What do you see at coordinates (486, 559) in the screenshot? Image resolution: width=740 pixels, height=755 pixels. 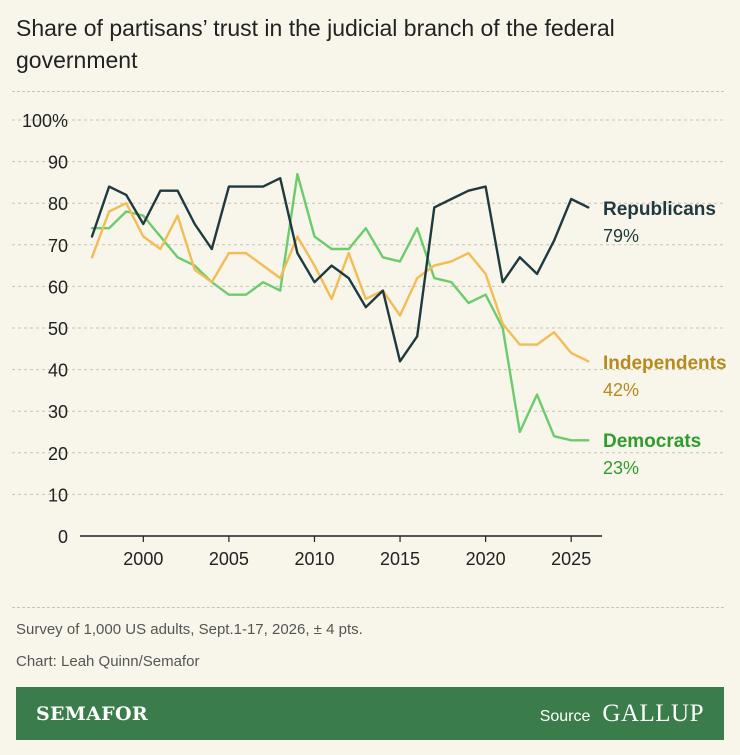 I see `x-tick-label: 2020` at bounding box center [486, 559].